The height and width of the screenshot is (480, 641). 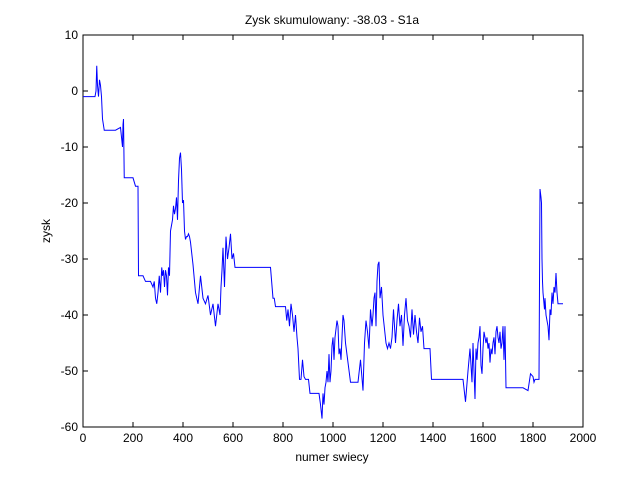 What do you see at coordinates (333, 438) in the screenshot?
I see `x-tick-label: 1000` at bounding box center [333, 438].